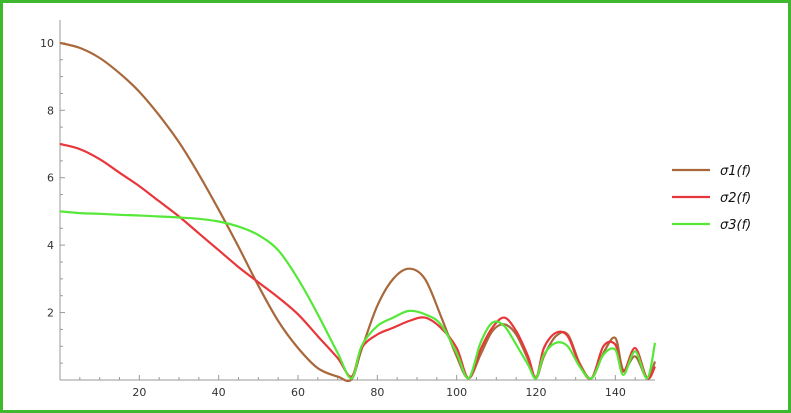 Image resolution: width=791 pixels, height=413 pixels. Describe the element at coordinates (377, 392) in the screenshot. I see `x-tick-label: 80` at that location.